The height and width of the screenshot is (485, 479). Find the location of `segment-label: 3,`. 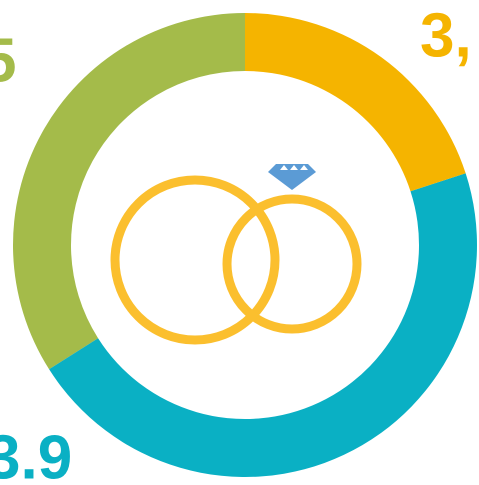

segment-label: 3, is located at coordinates (446, 35).